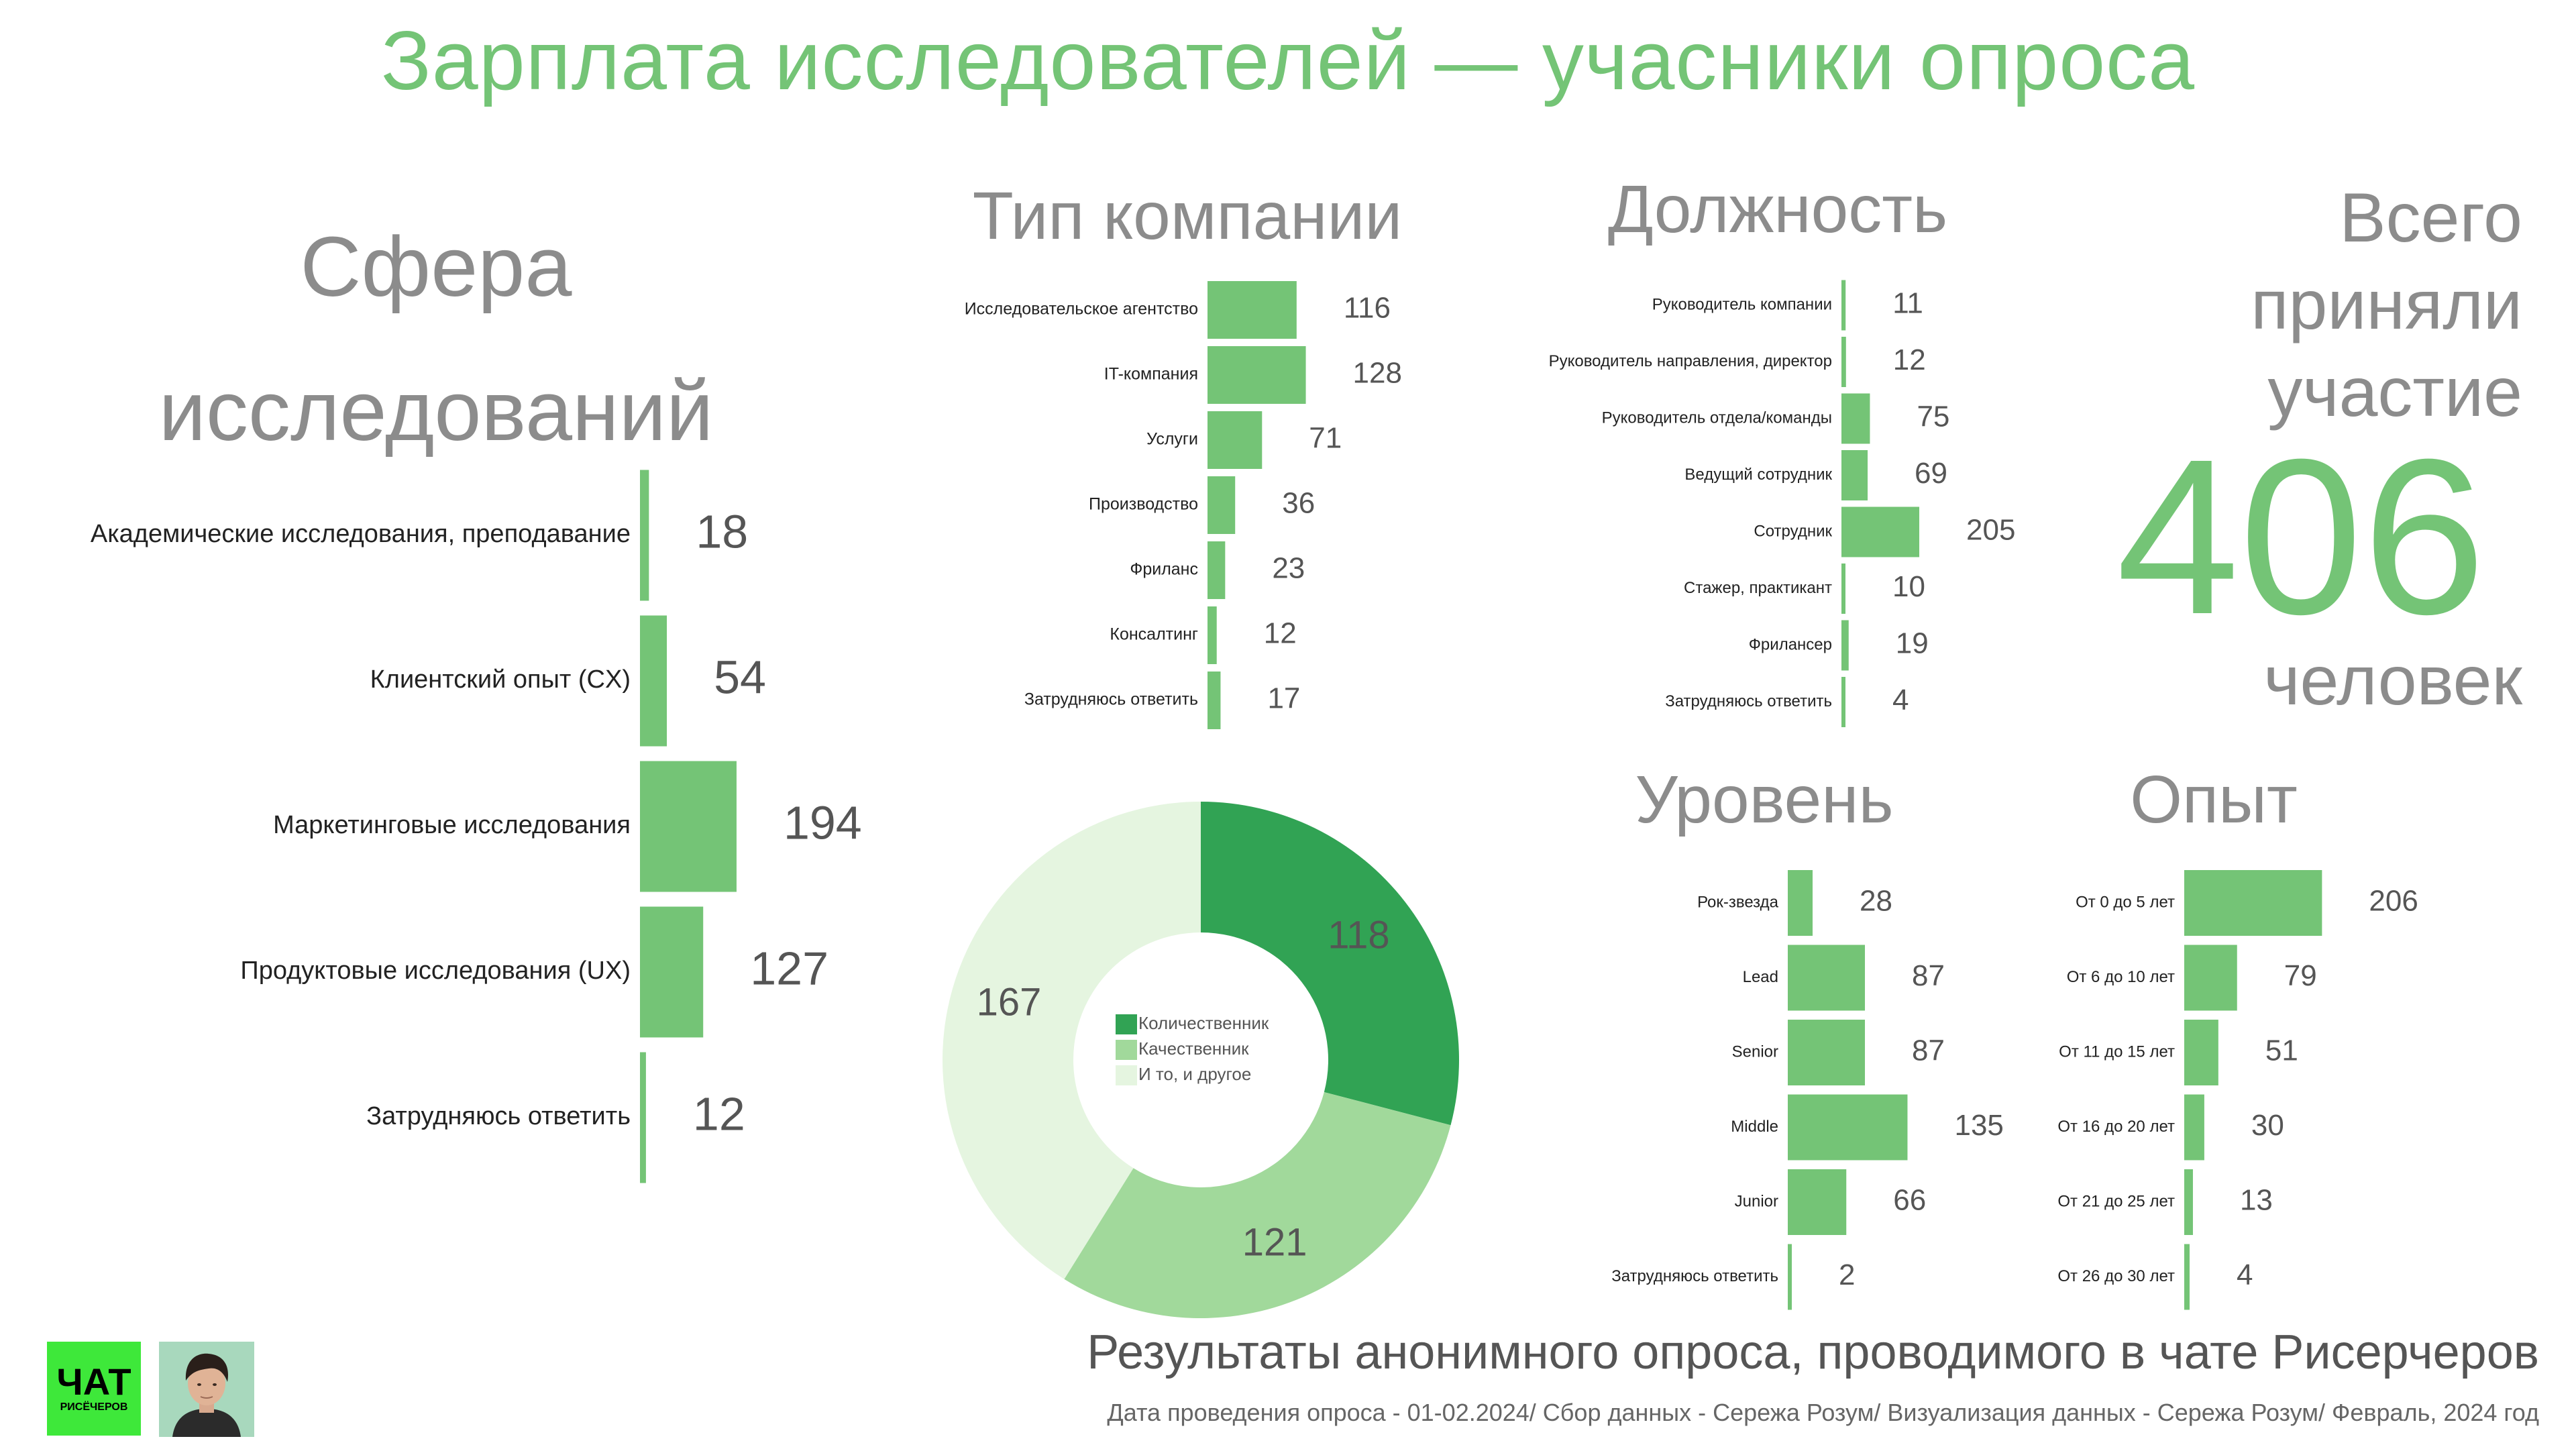 Image resolution: width=2576 pixels, height=1449 pixels. I want to click on category-label-experience-3: От 16 до 20 лет, so click(2116, 1127).